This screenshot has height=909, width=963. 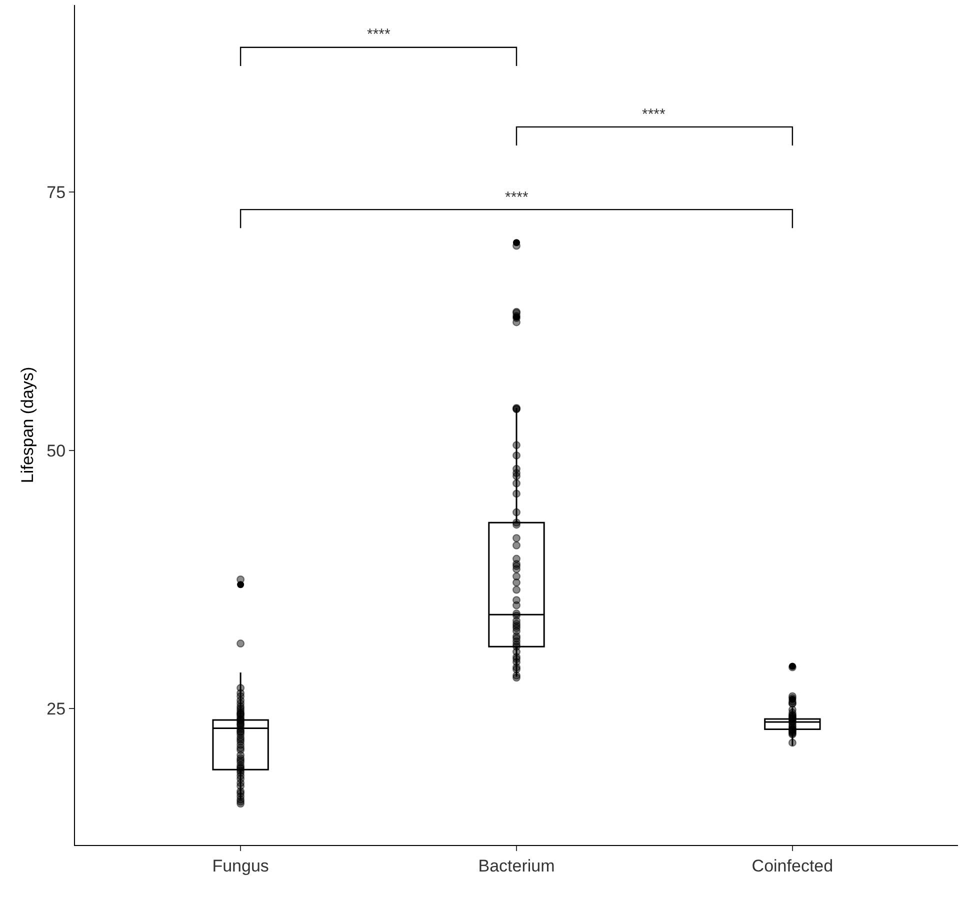 What do you see at coordinates (56, 450) in the screenshot?
I see `y-tick-label: 50` at bounding box center [56, 450].